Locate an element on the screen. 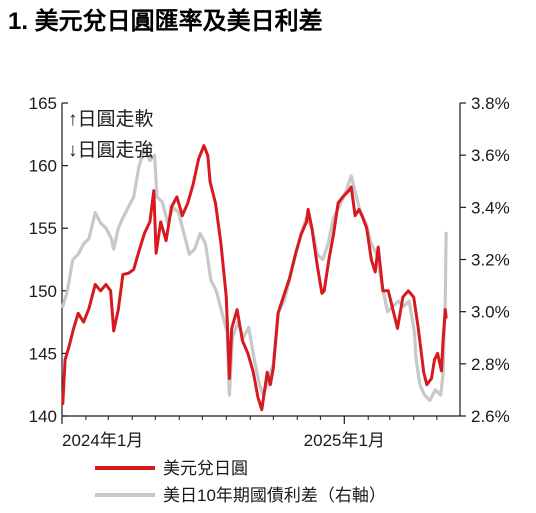 The width and height of the screenshot is (536, 513). right-tick-label: 2.8% is located at coordinates (490, 364).